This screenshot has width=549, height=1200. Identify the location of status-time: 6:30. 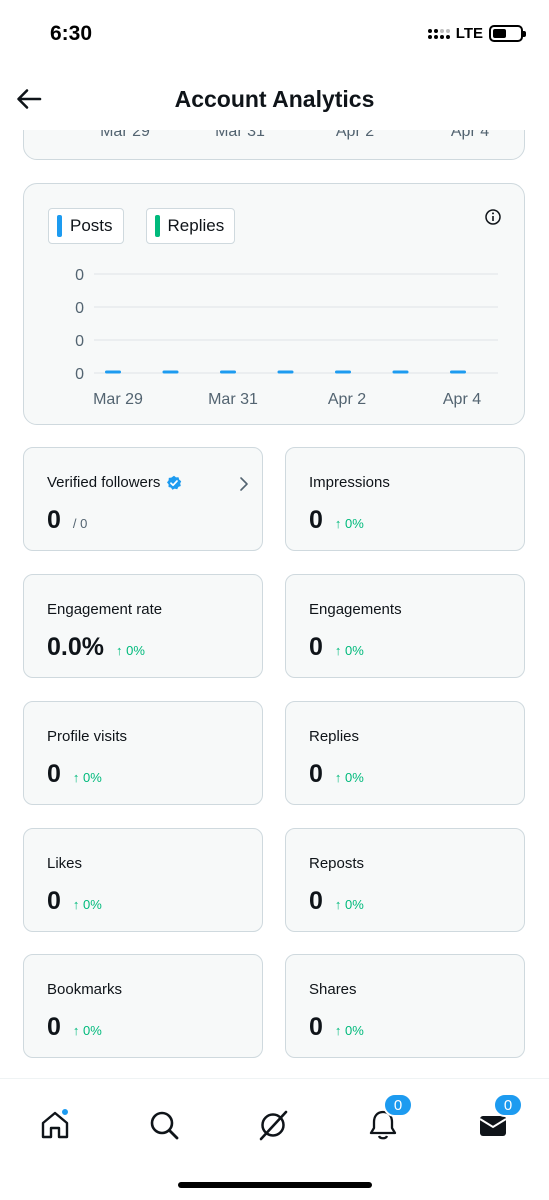
(71, 33).